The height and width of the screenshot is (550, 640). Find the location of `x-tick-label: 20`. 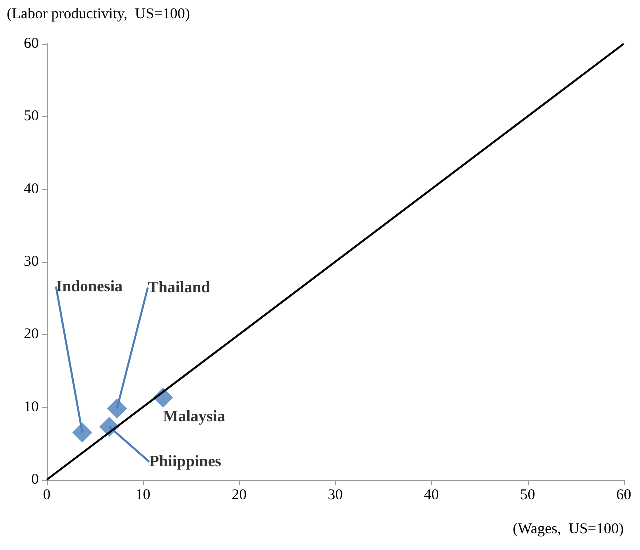

x-tick-label: 20 is located at coordinates (239, 496).